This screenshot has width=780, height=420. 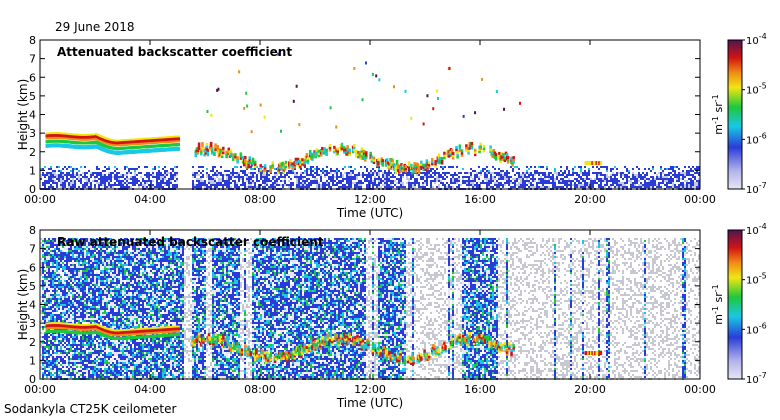 What do you see at coordinates (190, 242) in the screenshot?
I see `panel-title: Raw attenuated backscatter coefficient` at bounding box center [190, 242].